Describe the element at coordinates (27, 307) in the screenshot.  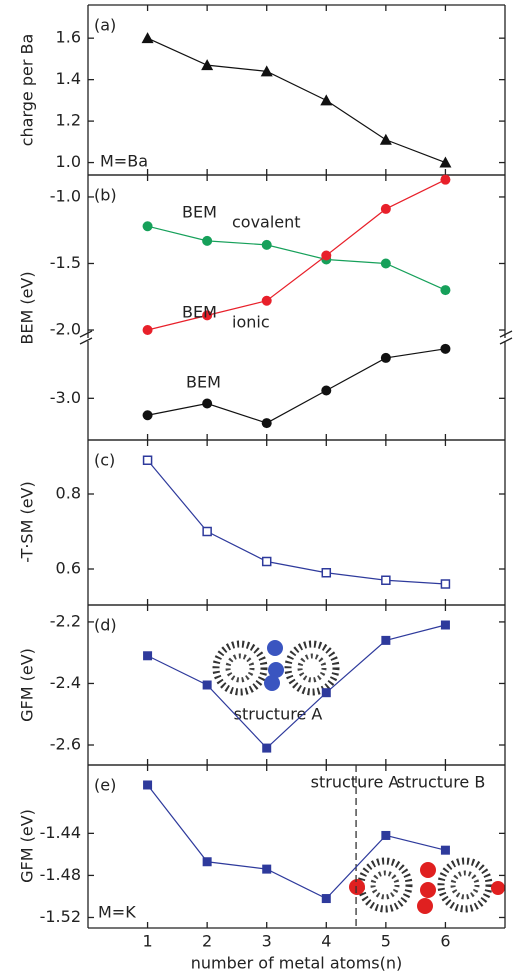
I see `y-axis-title: BEM (eV)` at that location.